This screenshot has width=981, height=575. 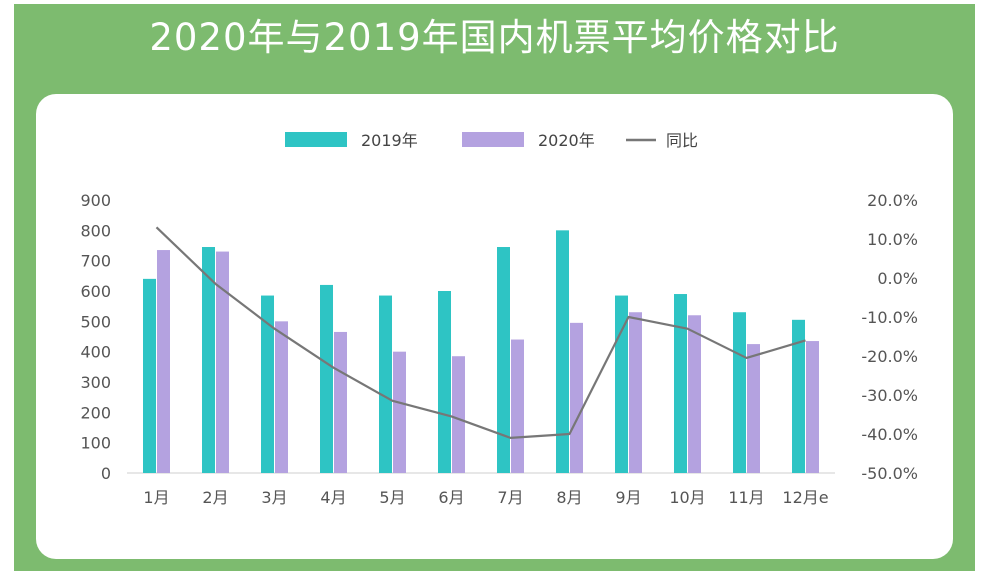 I want to click on y-right-tick-label: 0.0%, so click(x=897, y=278).